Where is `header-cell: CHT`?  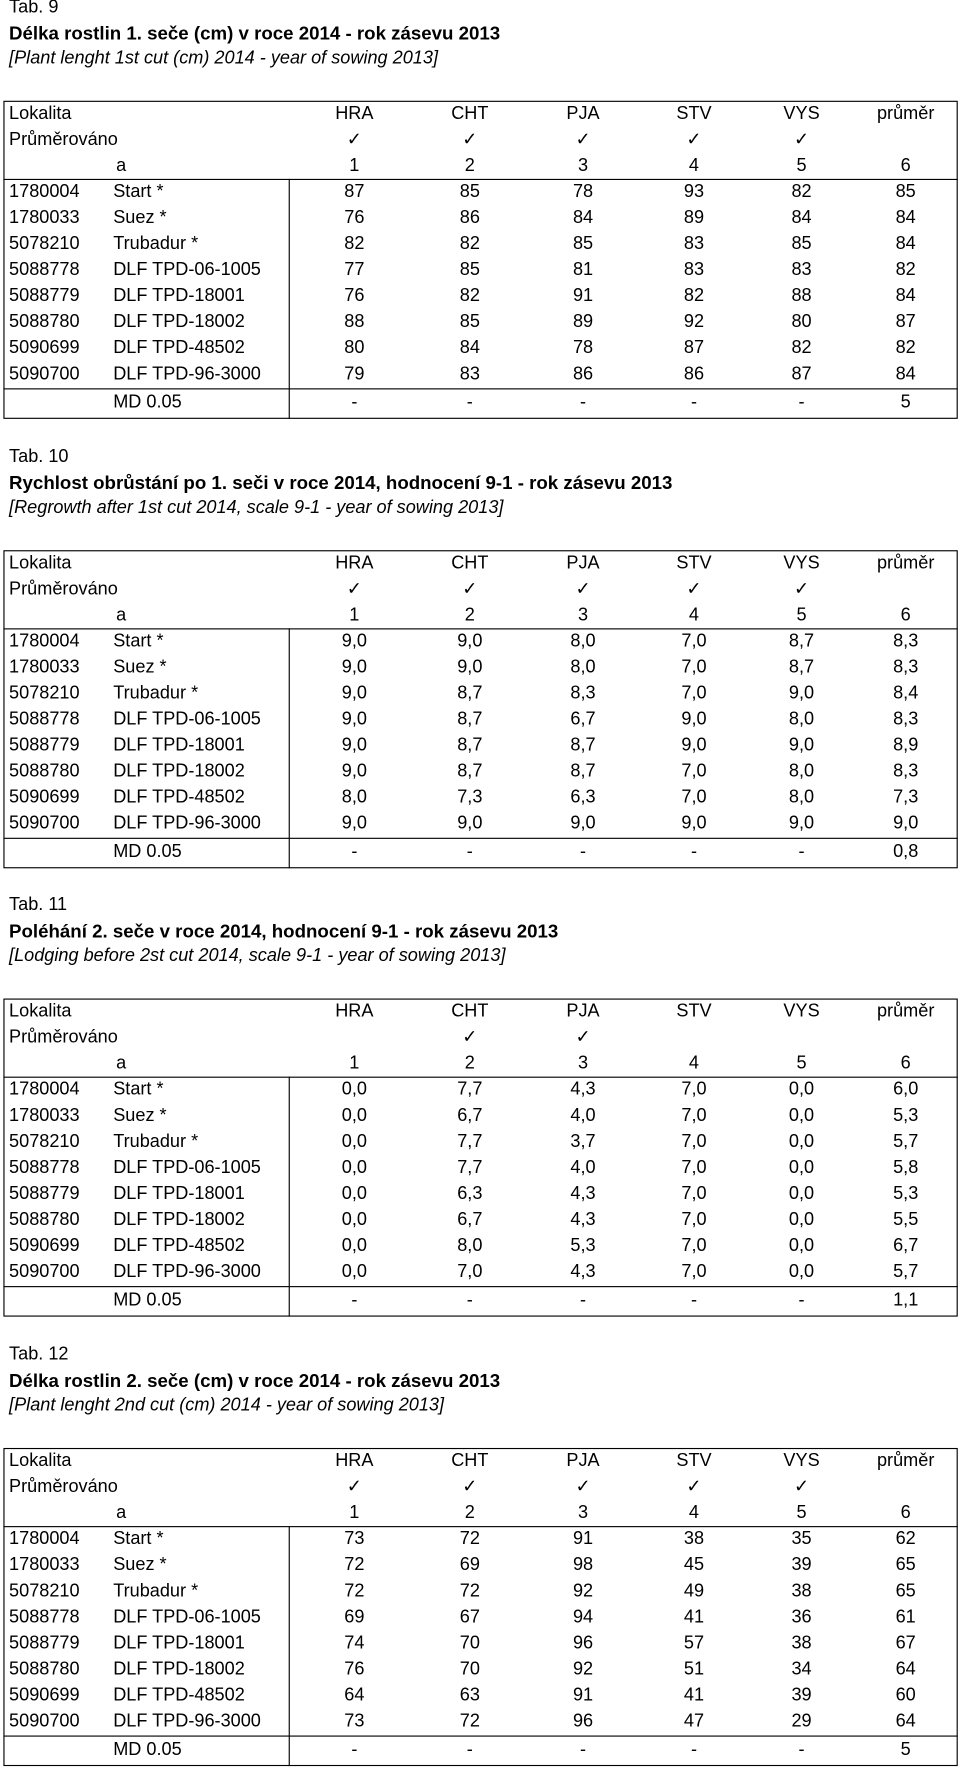
header-cell: CHT is located at coordinates (470, 1011).